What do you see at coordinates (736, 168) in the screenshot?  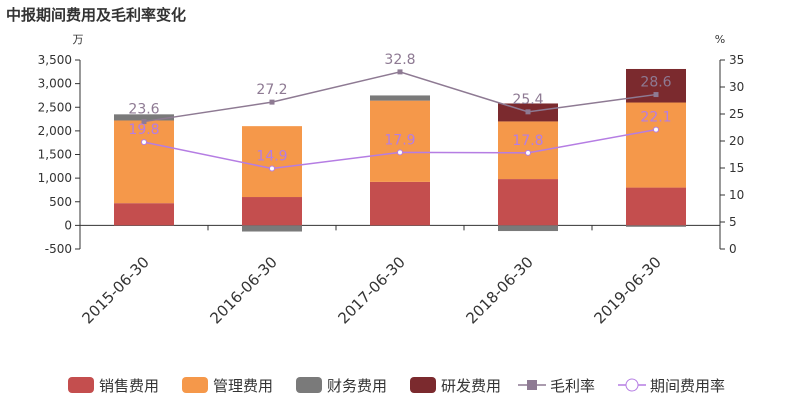 I see `y-right-tick-label: 15` at bounding box center [736, 168].